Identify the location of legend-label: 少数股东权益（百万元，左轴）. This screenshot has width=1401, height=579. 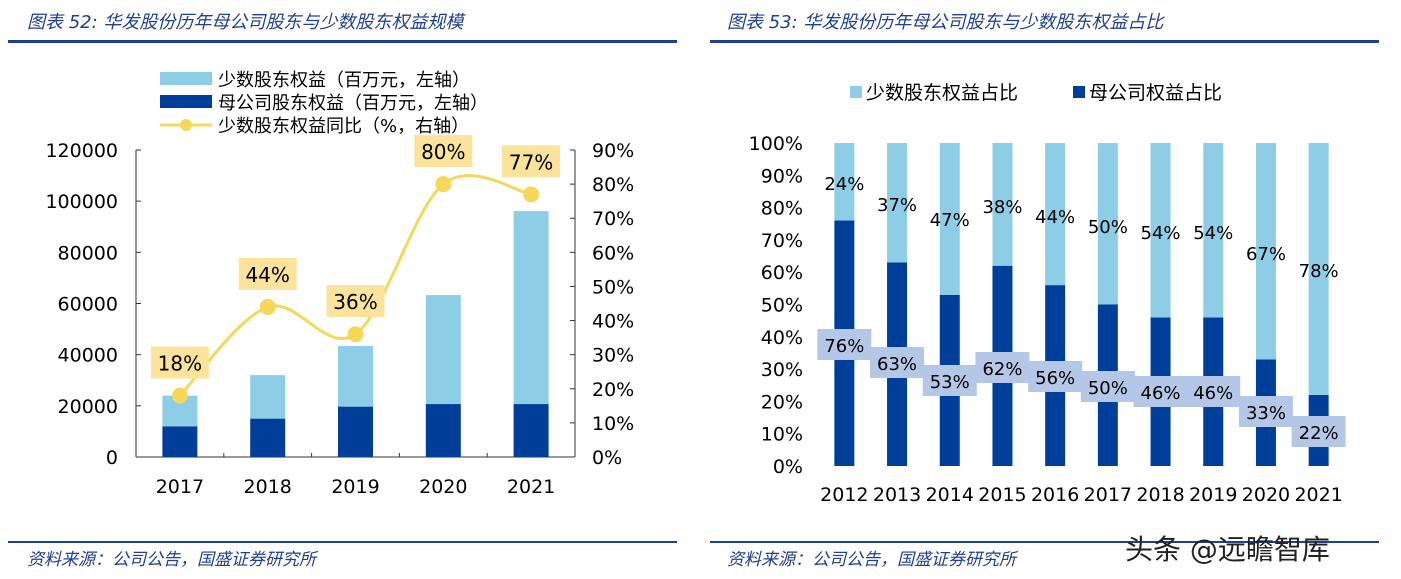
(344, 80).